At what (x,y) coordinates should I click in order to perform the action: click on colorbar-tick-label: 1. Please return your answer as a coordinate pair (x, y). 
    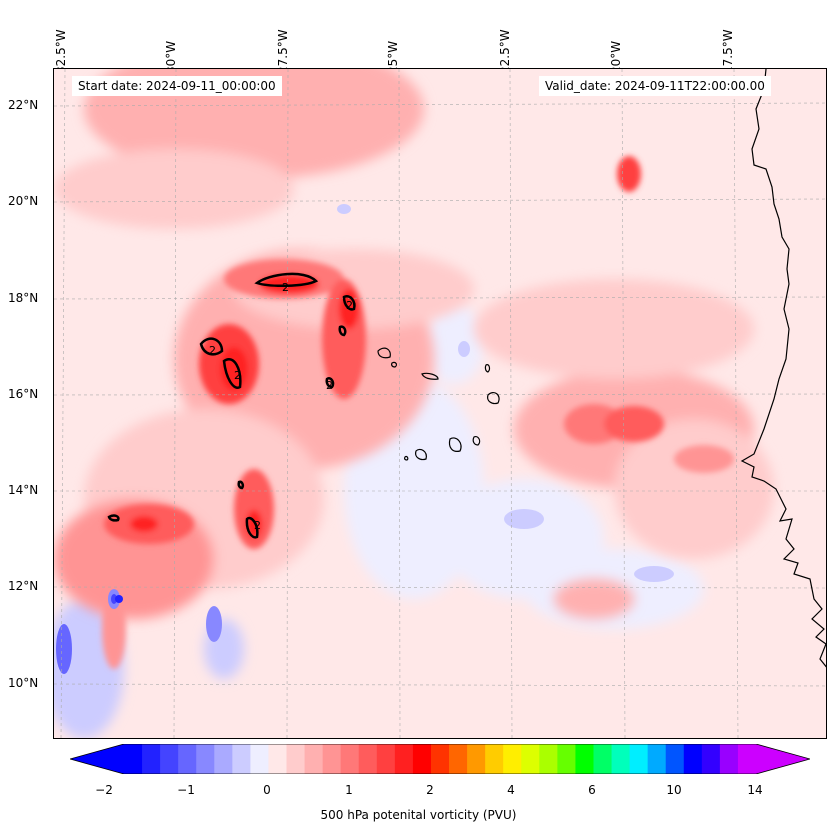
    Looking at the image, I should click on (349, 790).